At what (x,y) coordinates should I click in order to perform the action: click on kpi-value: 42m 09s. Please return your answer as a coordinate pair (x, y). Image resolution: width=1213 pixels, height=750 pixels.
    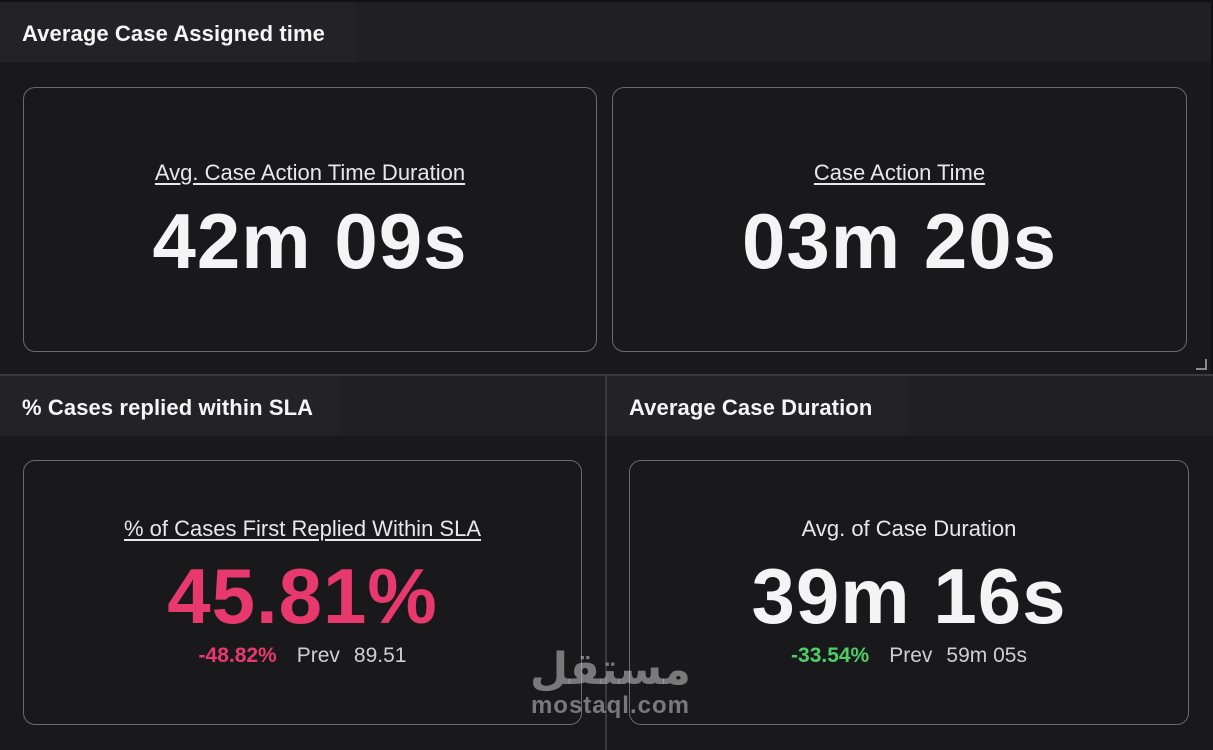
    Looking at the image, I should click on (310, 241).